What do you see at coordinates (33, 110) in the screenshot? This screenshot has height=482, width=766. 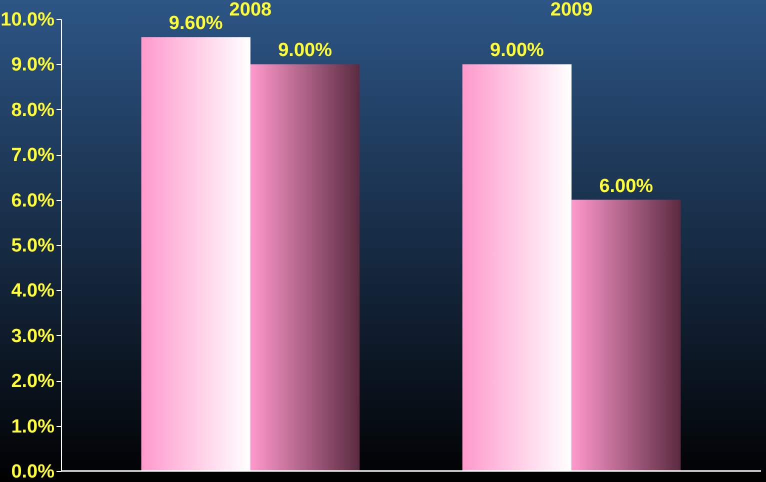 I see `y-tick-label: 8.0%` at bounding box center [33, 110].